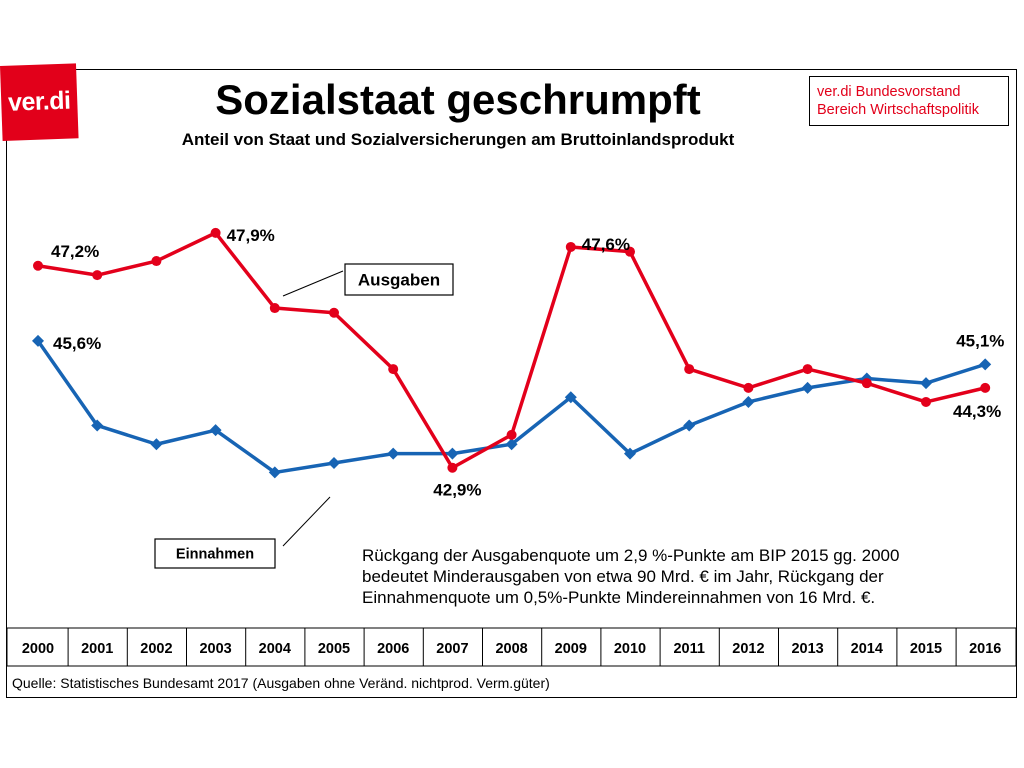 This screenshot has height=768, width=1024. What do you see at coordinates (458, 99) in the screenshot?
I see `chart-title: Sozialstaat geschrumpft` at bounding box center [458, 99].